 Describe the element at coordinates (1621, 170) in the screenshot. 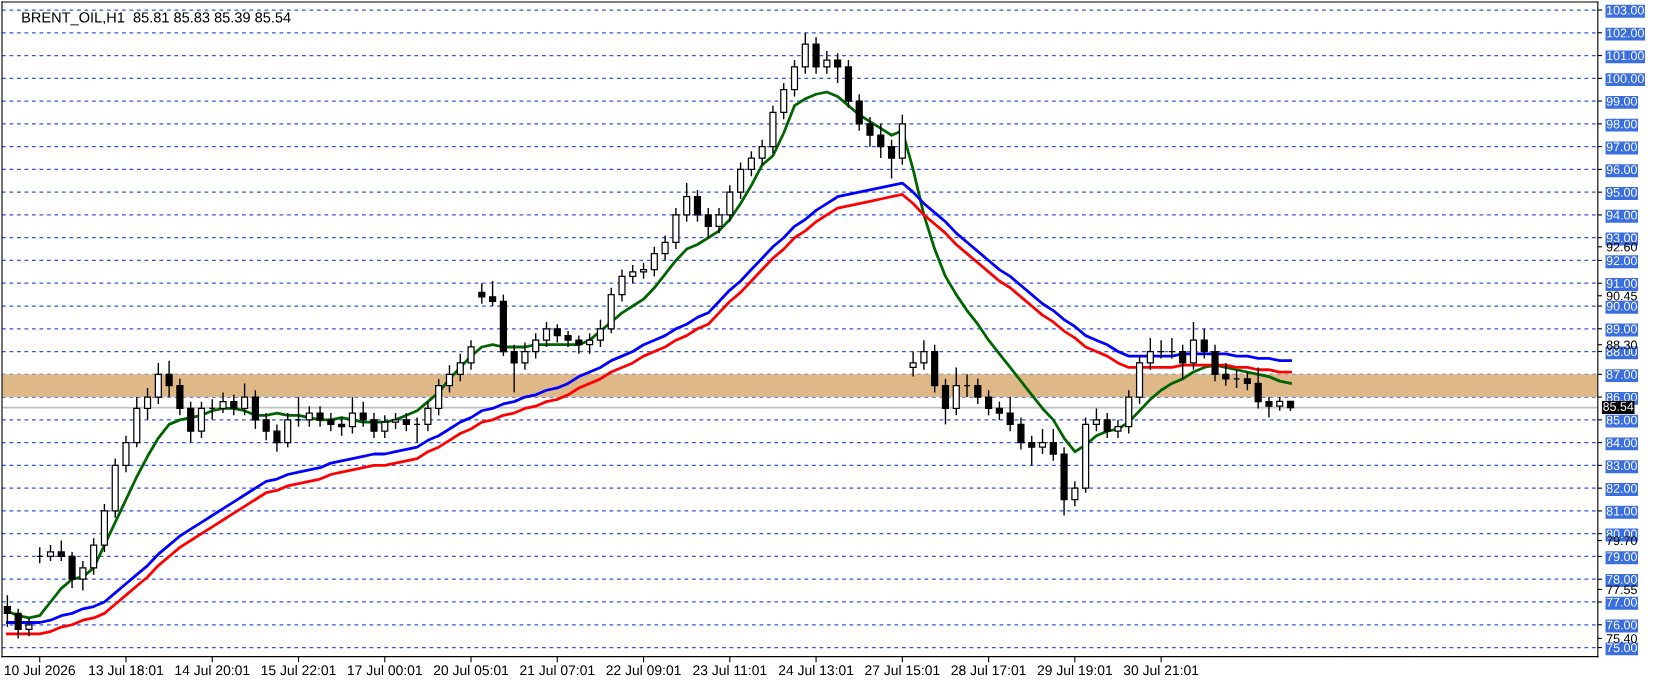

I see `y-tick-label: 96.00` at that location.